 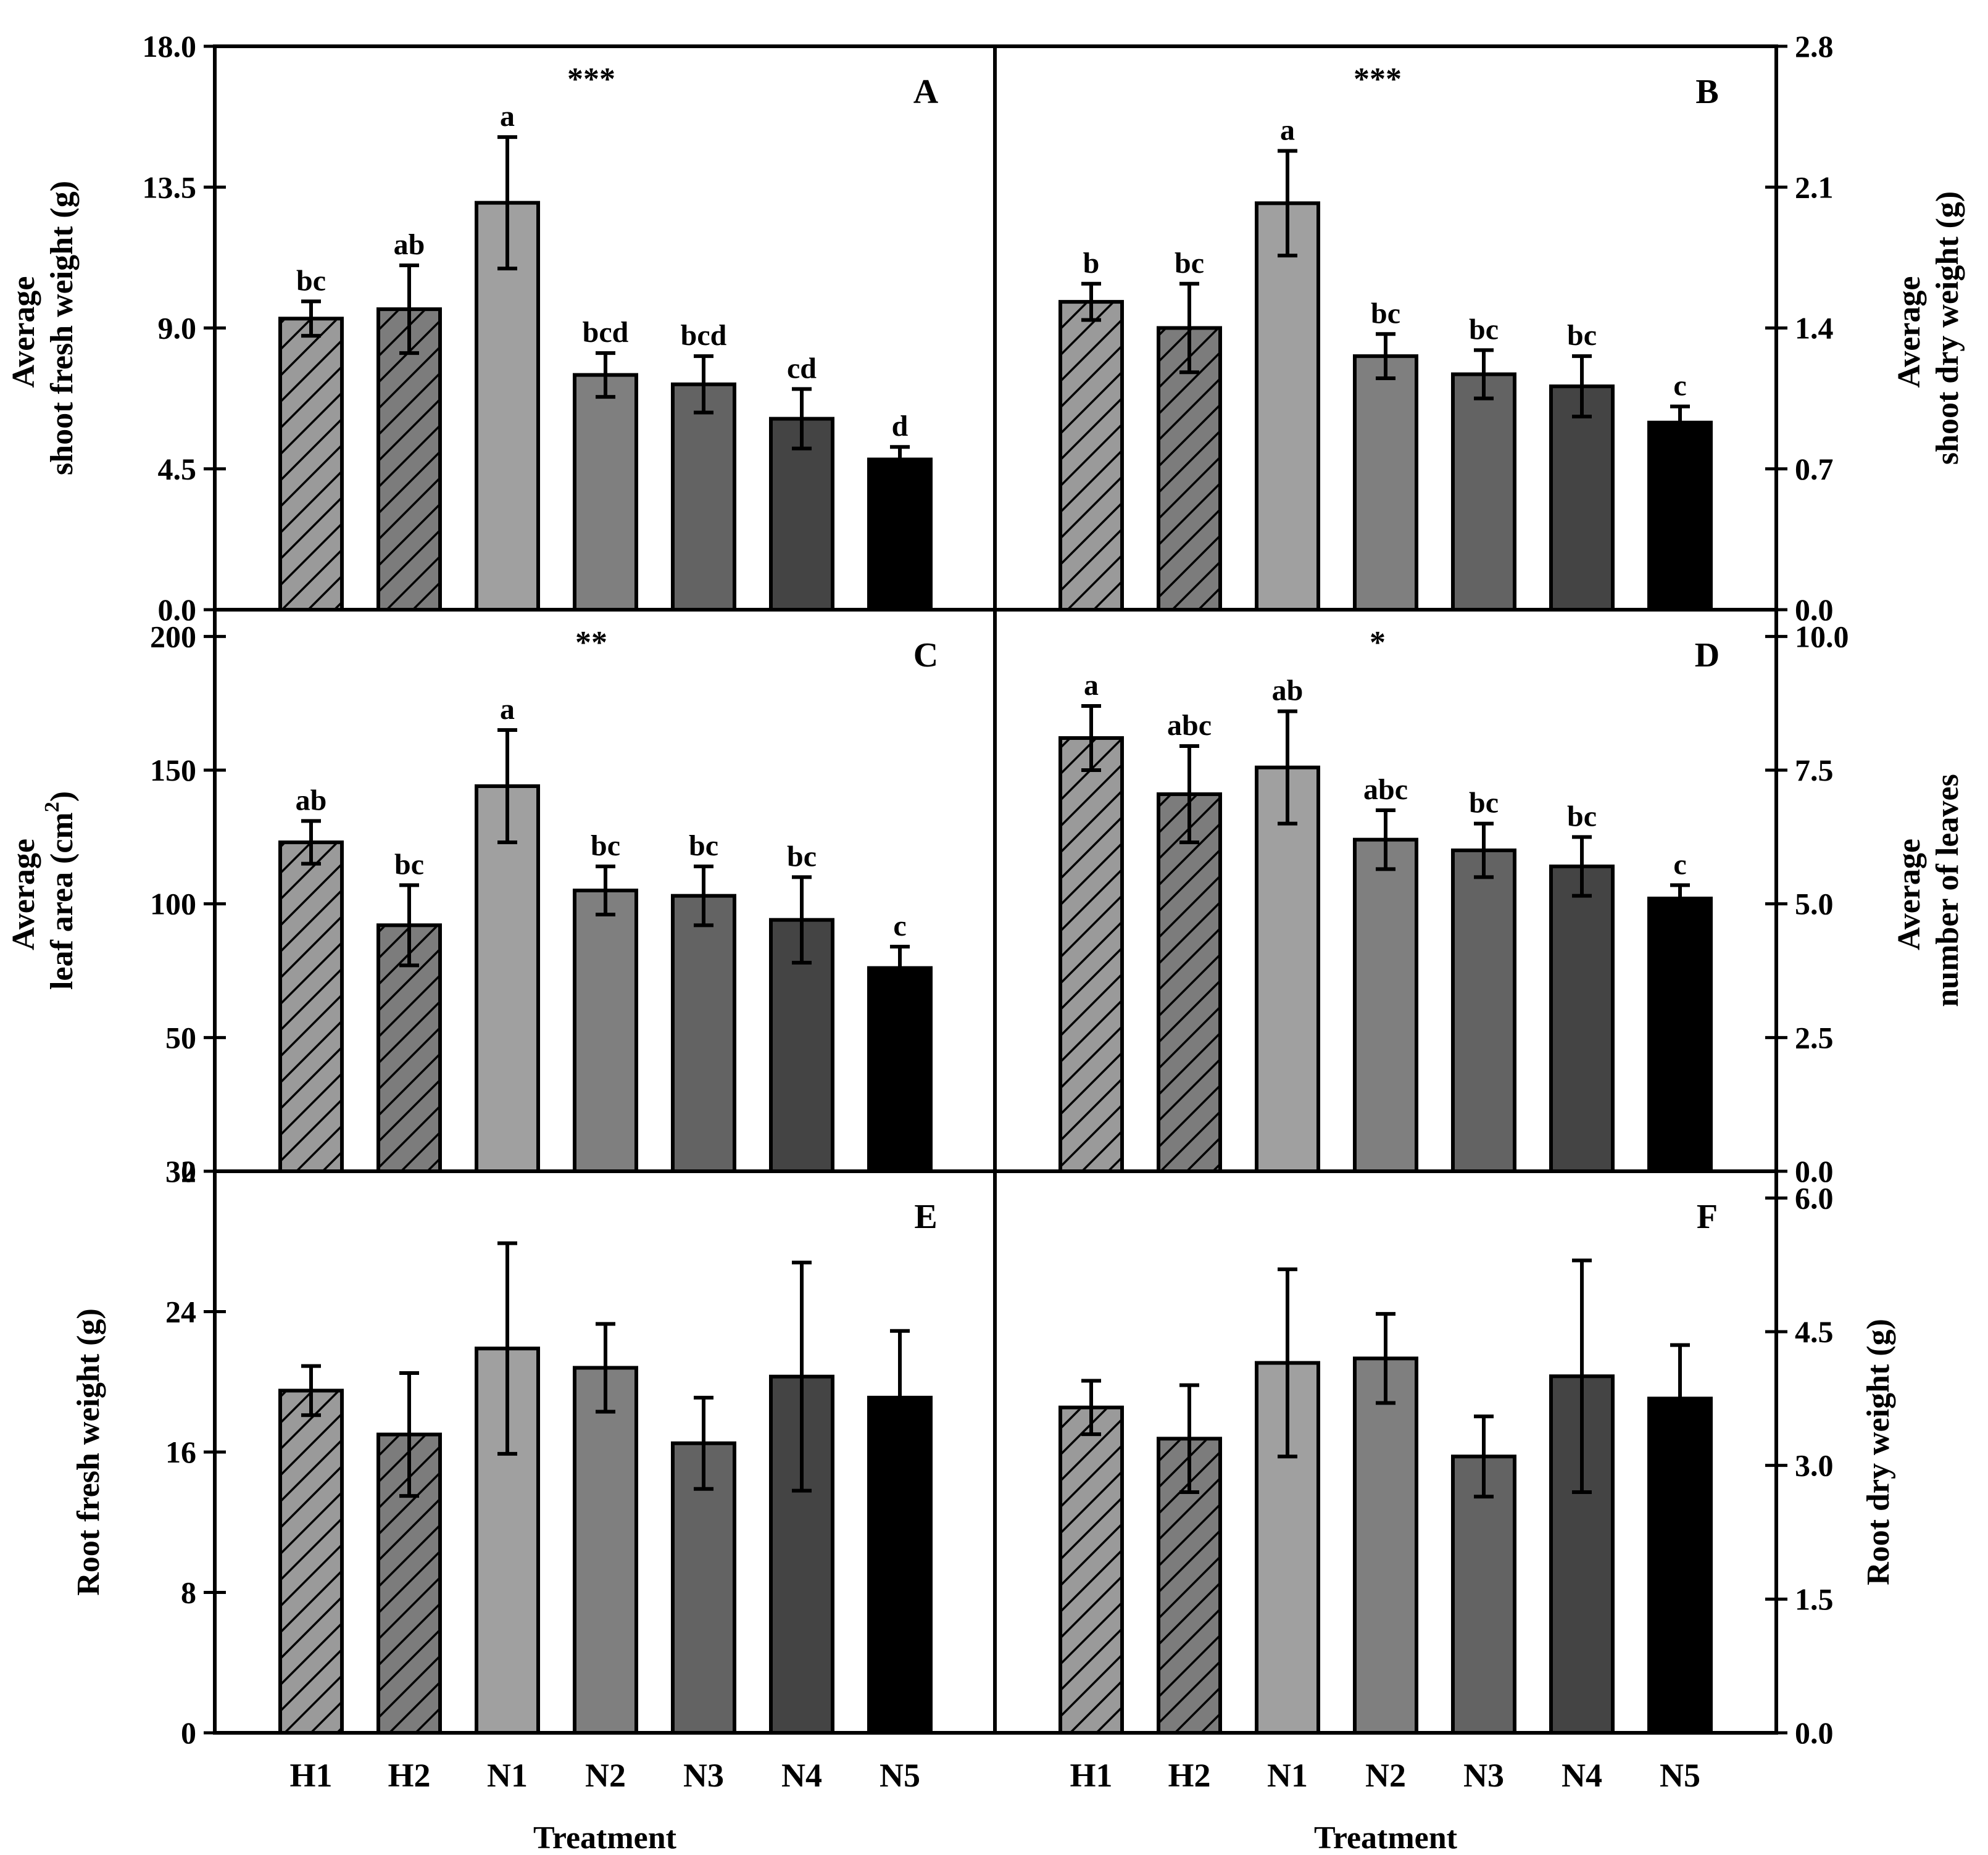 I want to click on panel-C-ytick-label: 50, so click(x=180, y=1037).